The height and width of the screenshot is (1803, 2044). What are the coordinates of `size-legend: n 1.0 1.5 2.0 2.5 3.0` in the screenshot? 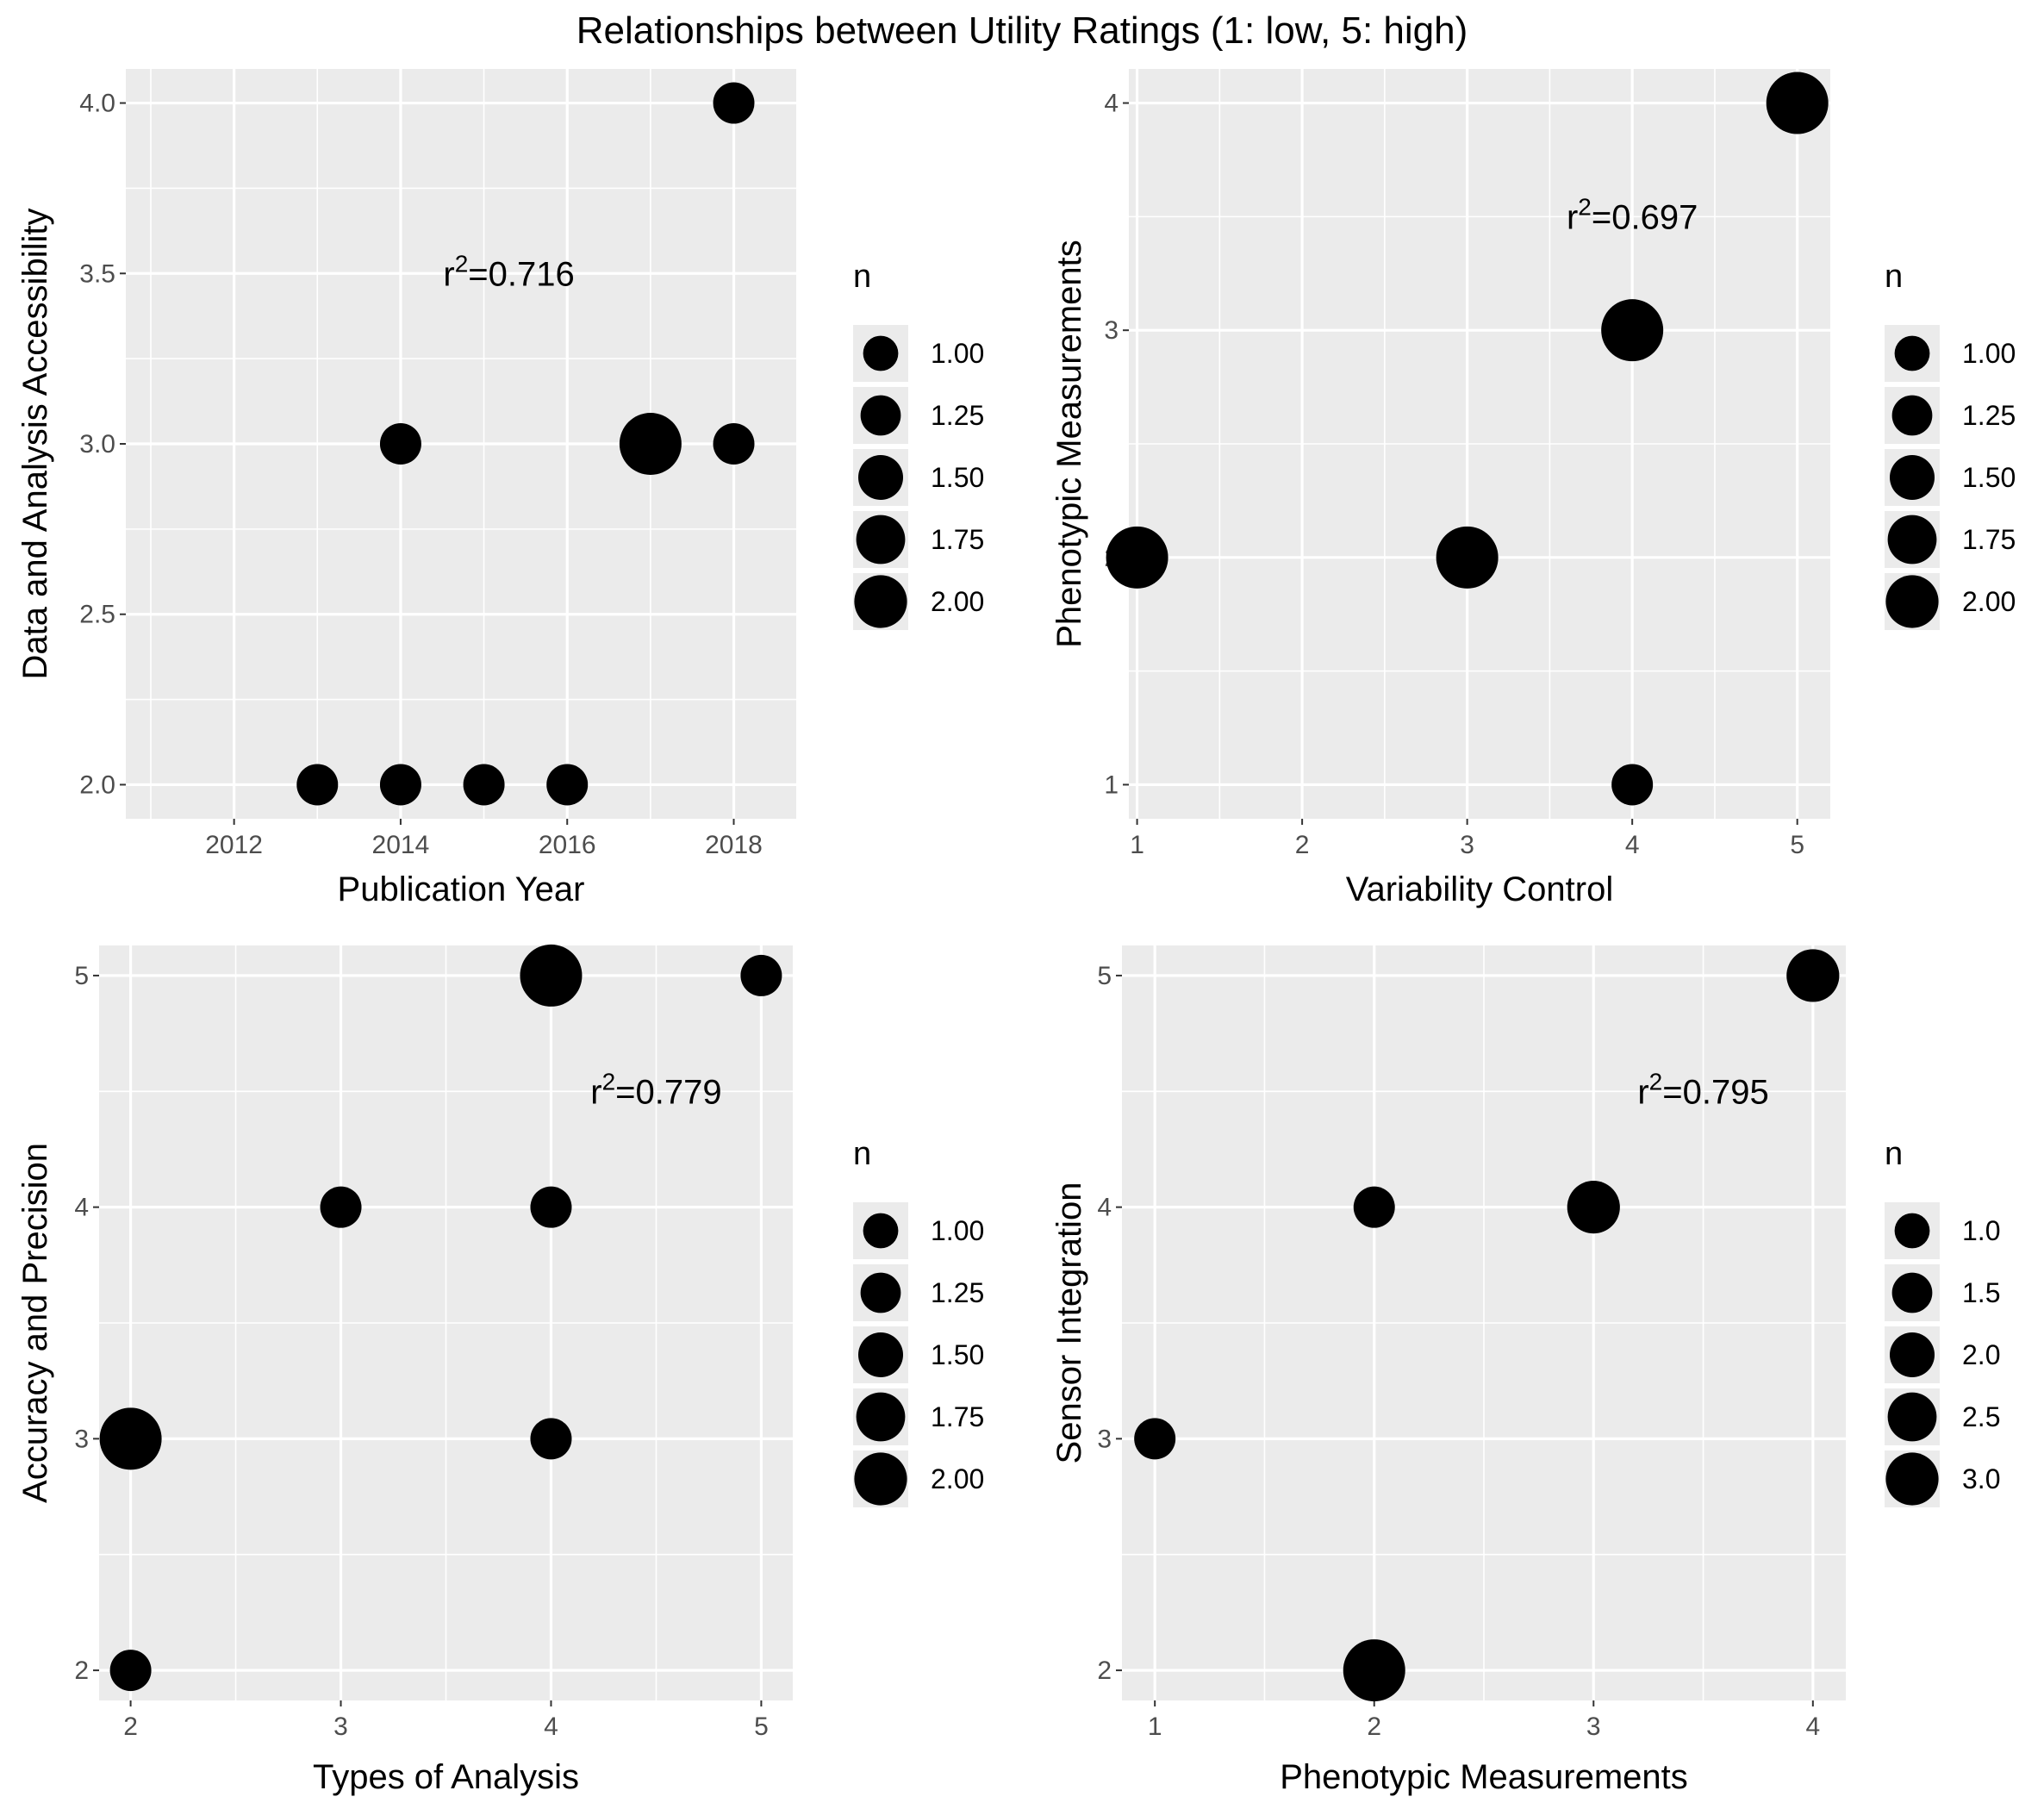 It's located at (1942, 1322).